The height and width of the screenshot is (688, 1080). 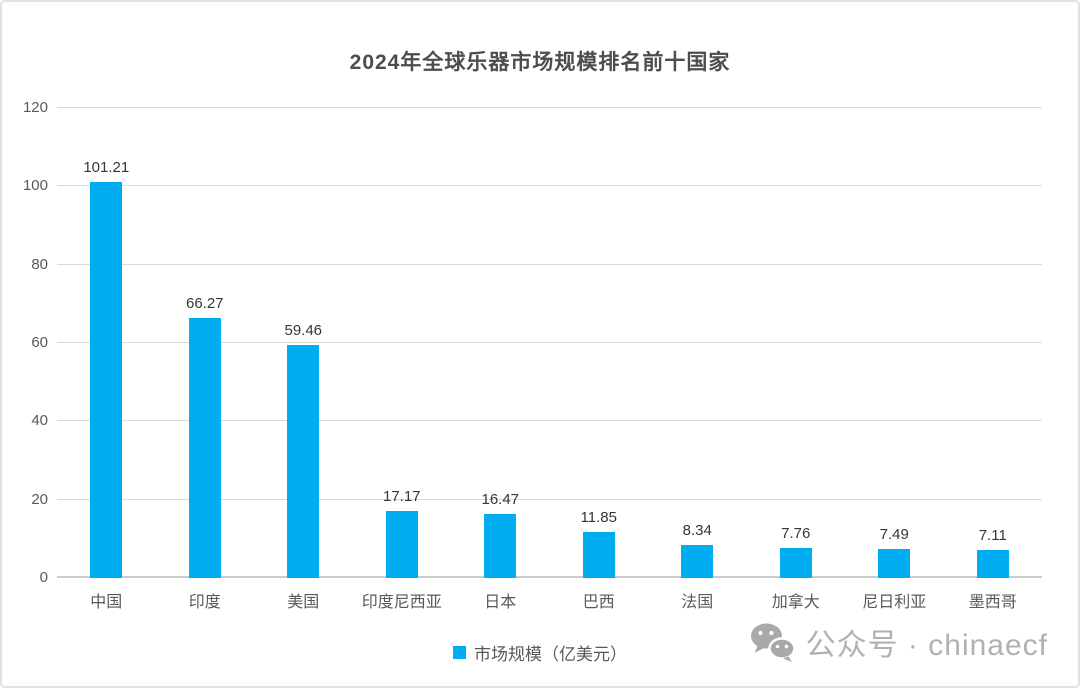 I want to click on bar-value-label: 17.17, so click(x=401, y=496).